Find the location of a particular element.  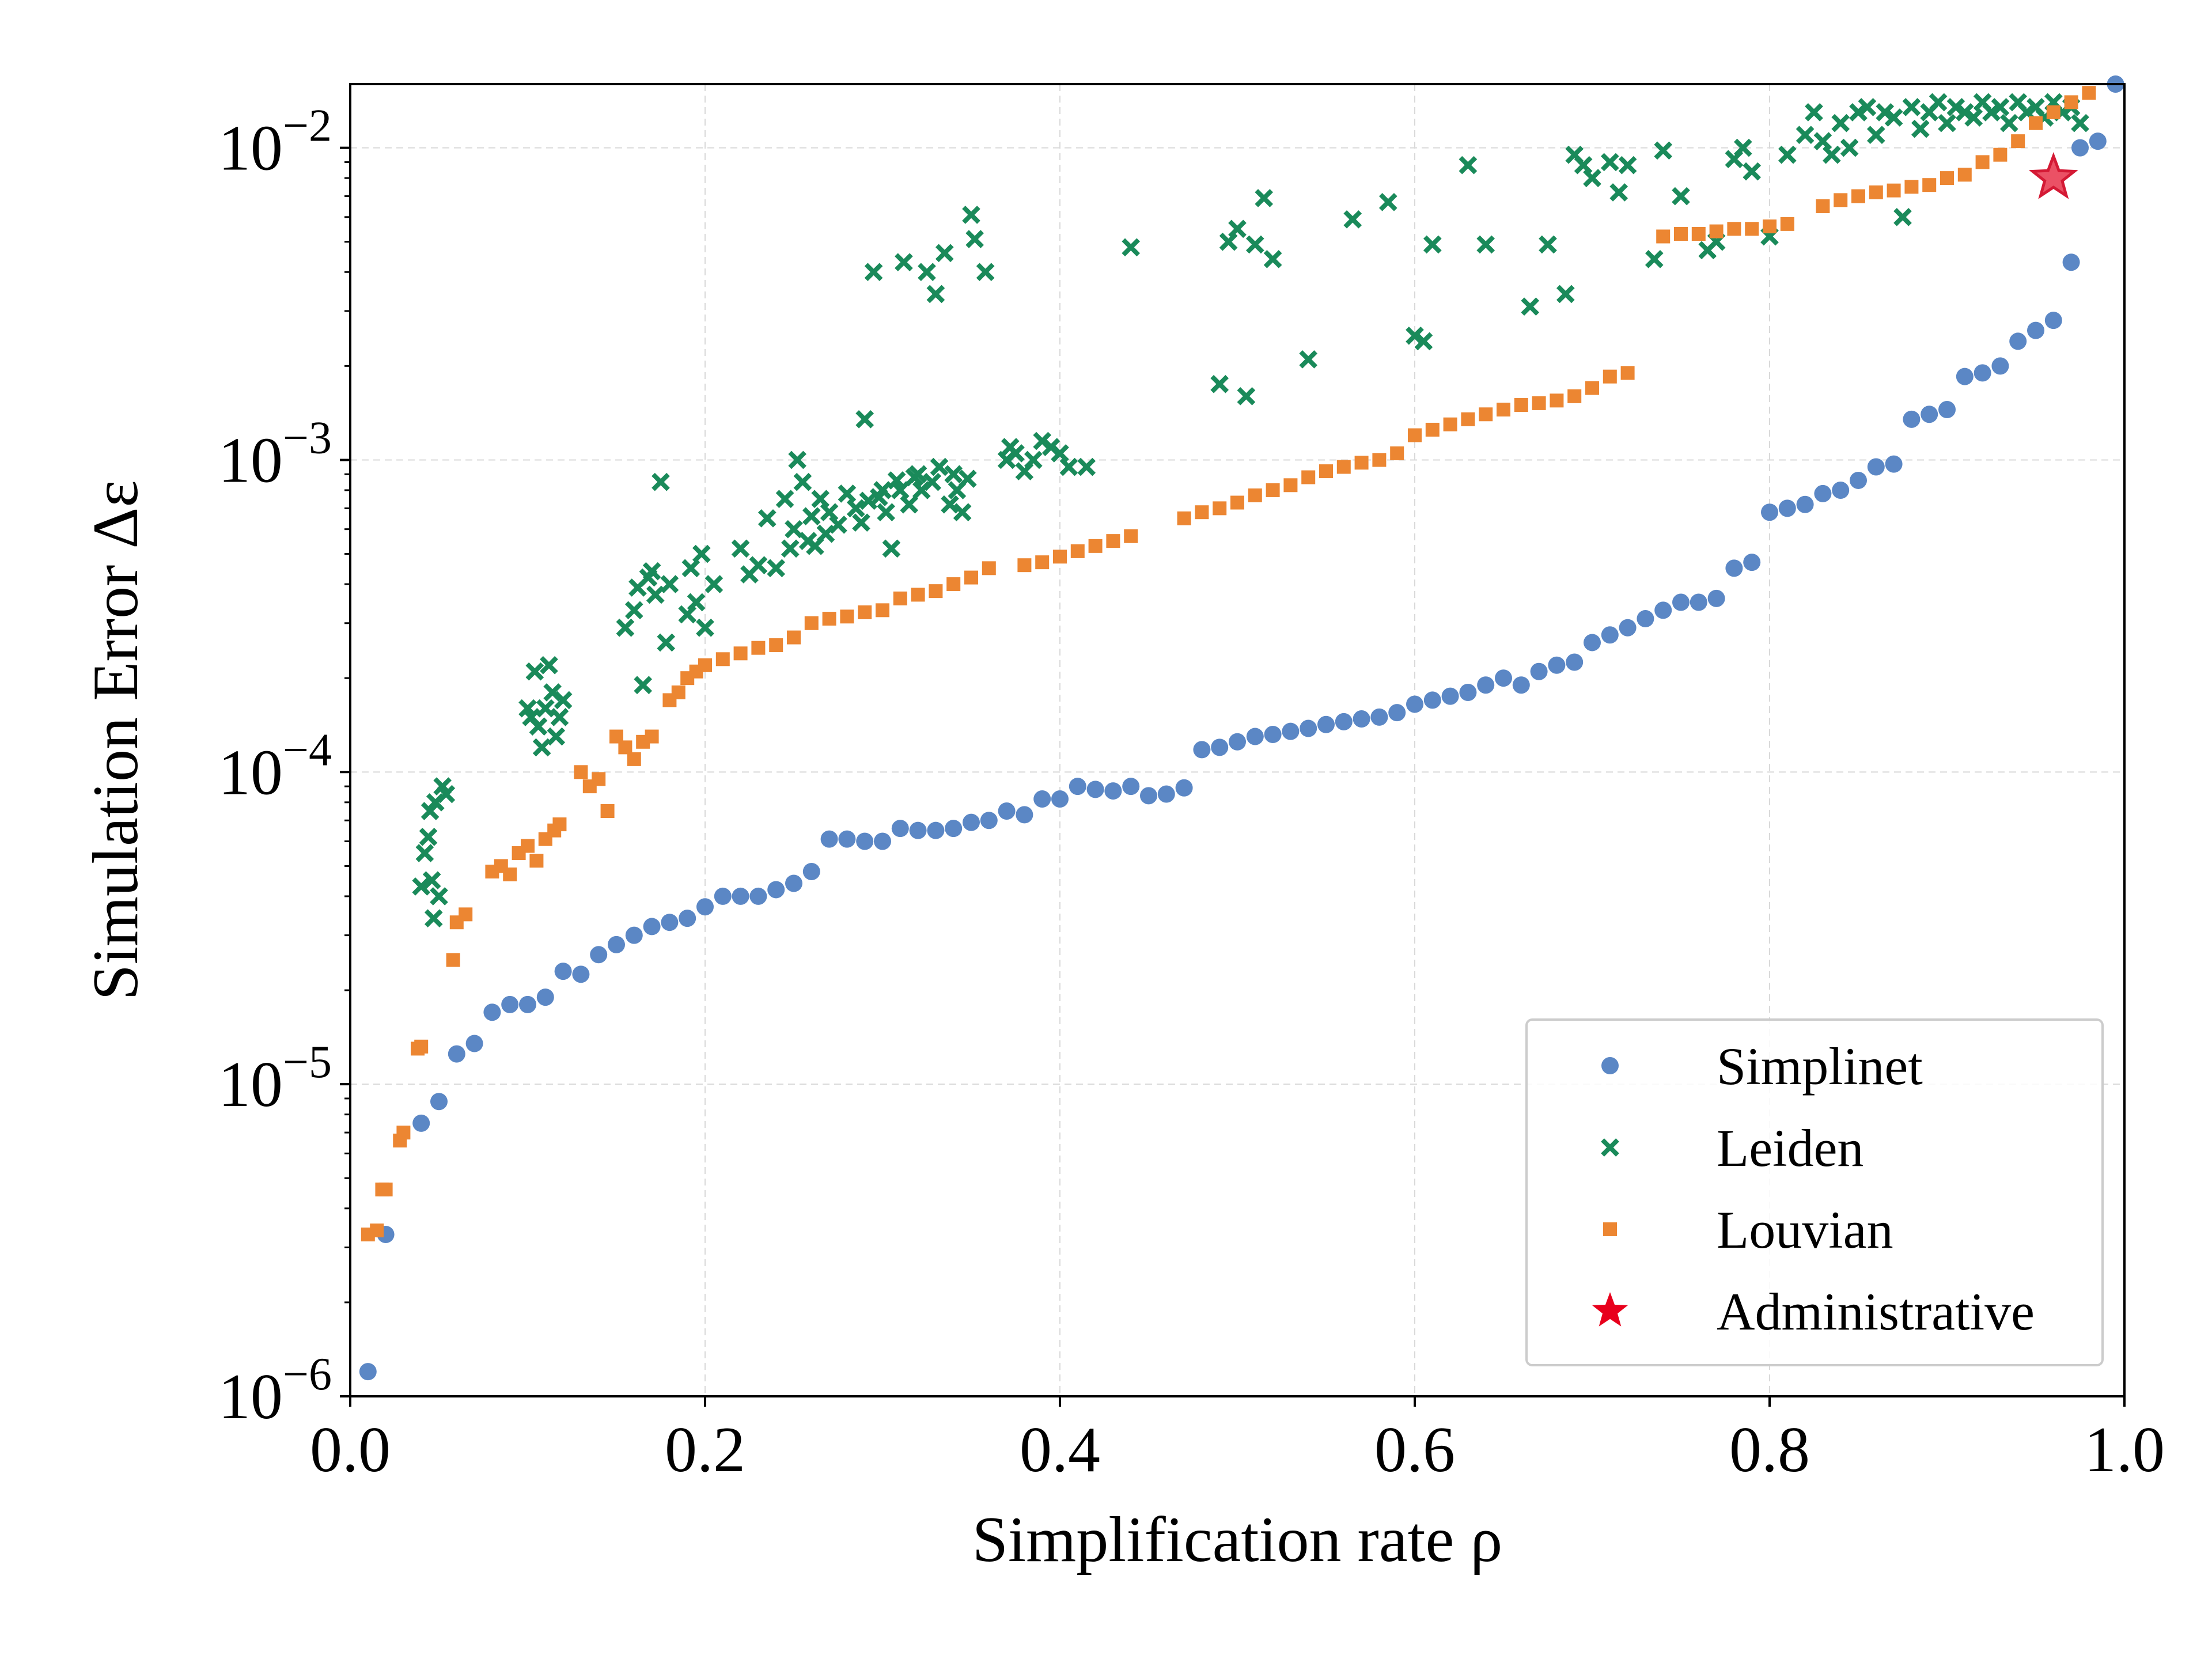

y-tick-label: 10−6 is located at coordinates (275, 1391).